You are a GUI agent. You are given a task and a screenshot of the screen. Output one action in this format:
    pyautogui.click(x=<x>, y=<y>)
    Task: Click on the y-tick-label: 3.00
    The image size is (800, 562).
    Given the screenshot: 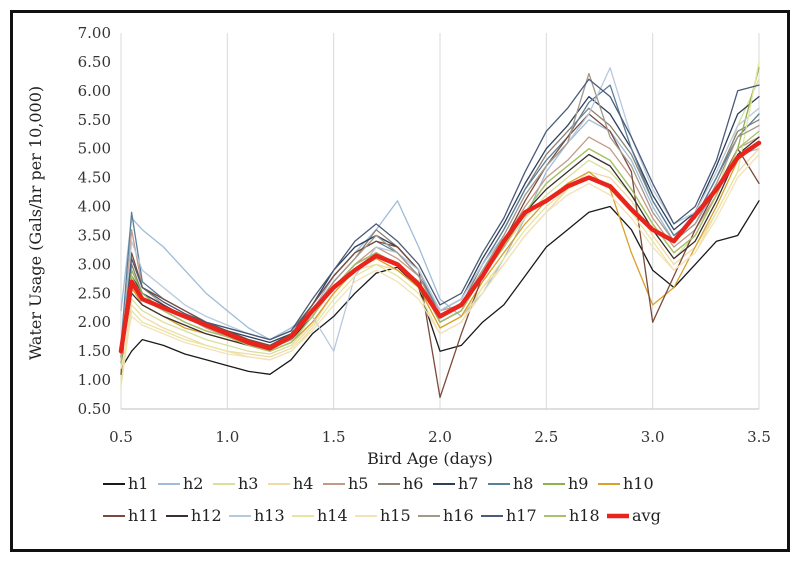 What is the action you would take?
    pyautogui.click(x=94, y=264)
    